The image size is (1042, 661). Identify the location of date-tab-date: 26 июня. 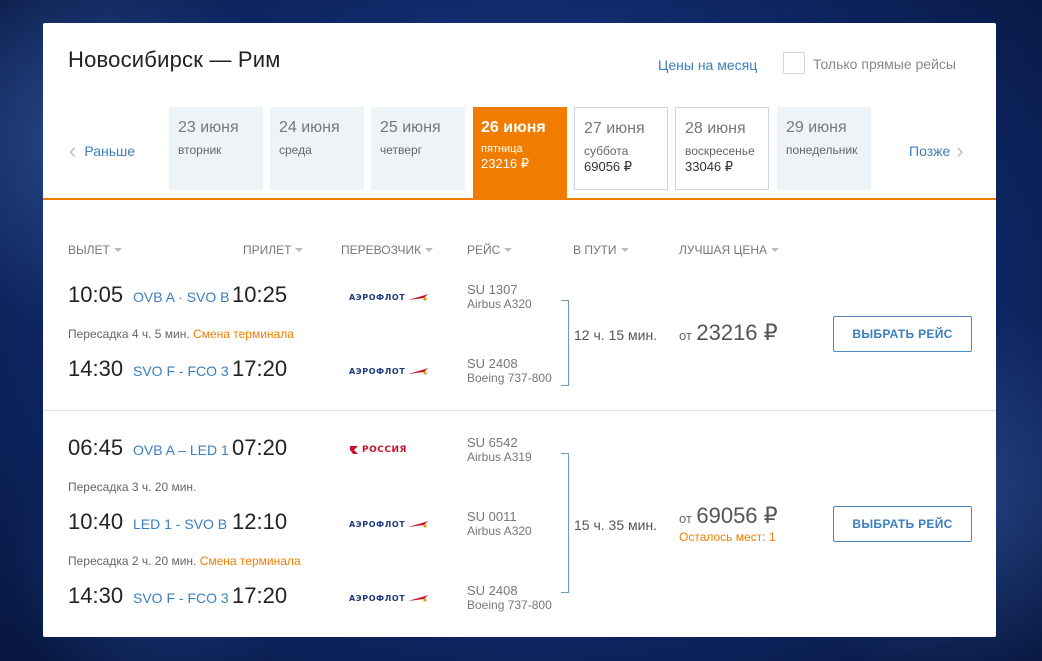
(513, 127).